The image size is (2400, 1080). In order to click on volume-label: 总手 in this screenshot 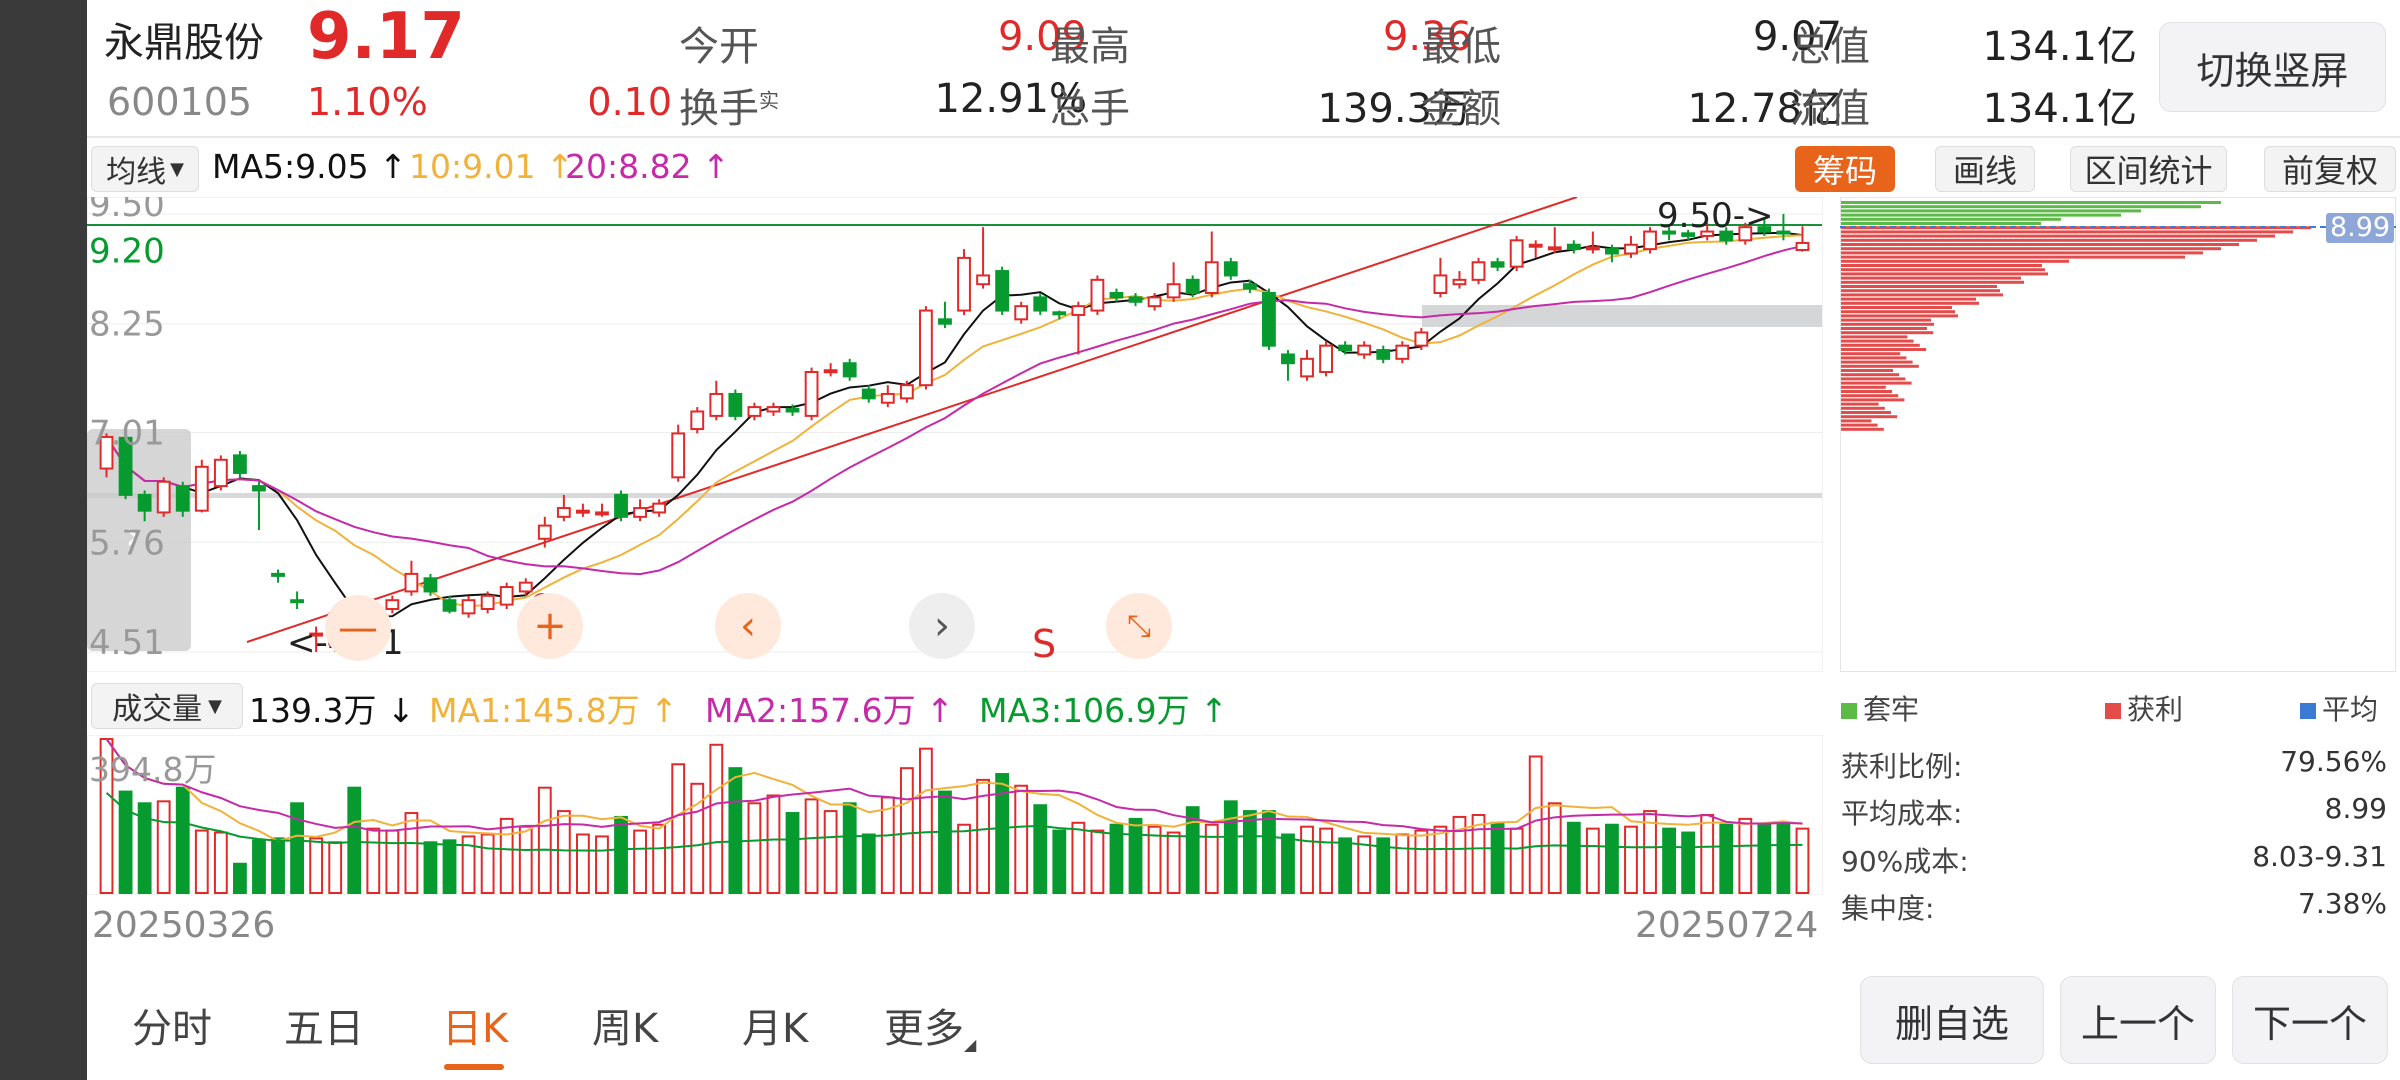, I will do `click(1090, 109)`.